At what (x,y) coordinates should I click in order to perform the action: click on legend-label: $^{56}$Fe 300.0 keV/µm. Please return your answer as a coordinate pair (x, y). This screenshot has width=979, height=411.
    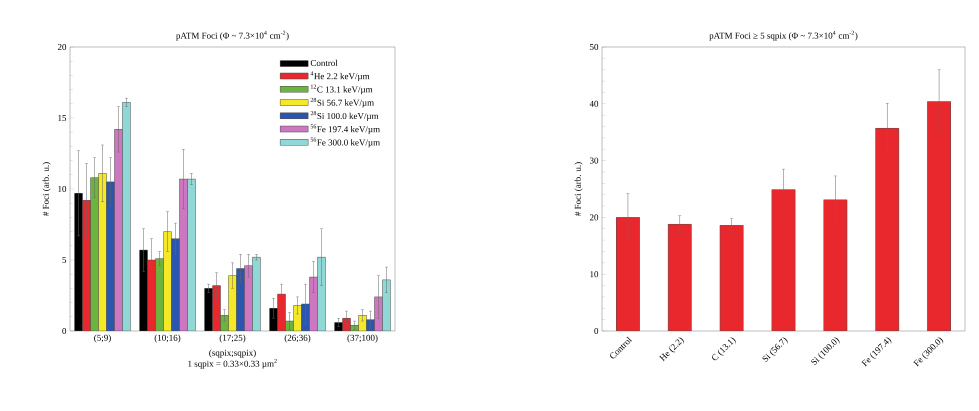
    Looking at the image, I should click on (345, 143).